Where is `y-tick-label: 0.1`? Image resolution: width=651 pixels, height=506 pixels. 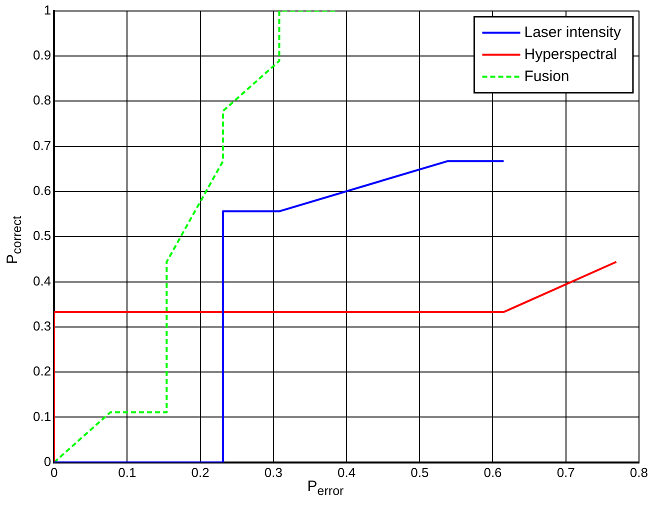 y-tick-label: 0.1 is located at coordinates (42, 416).